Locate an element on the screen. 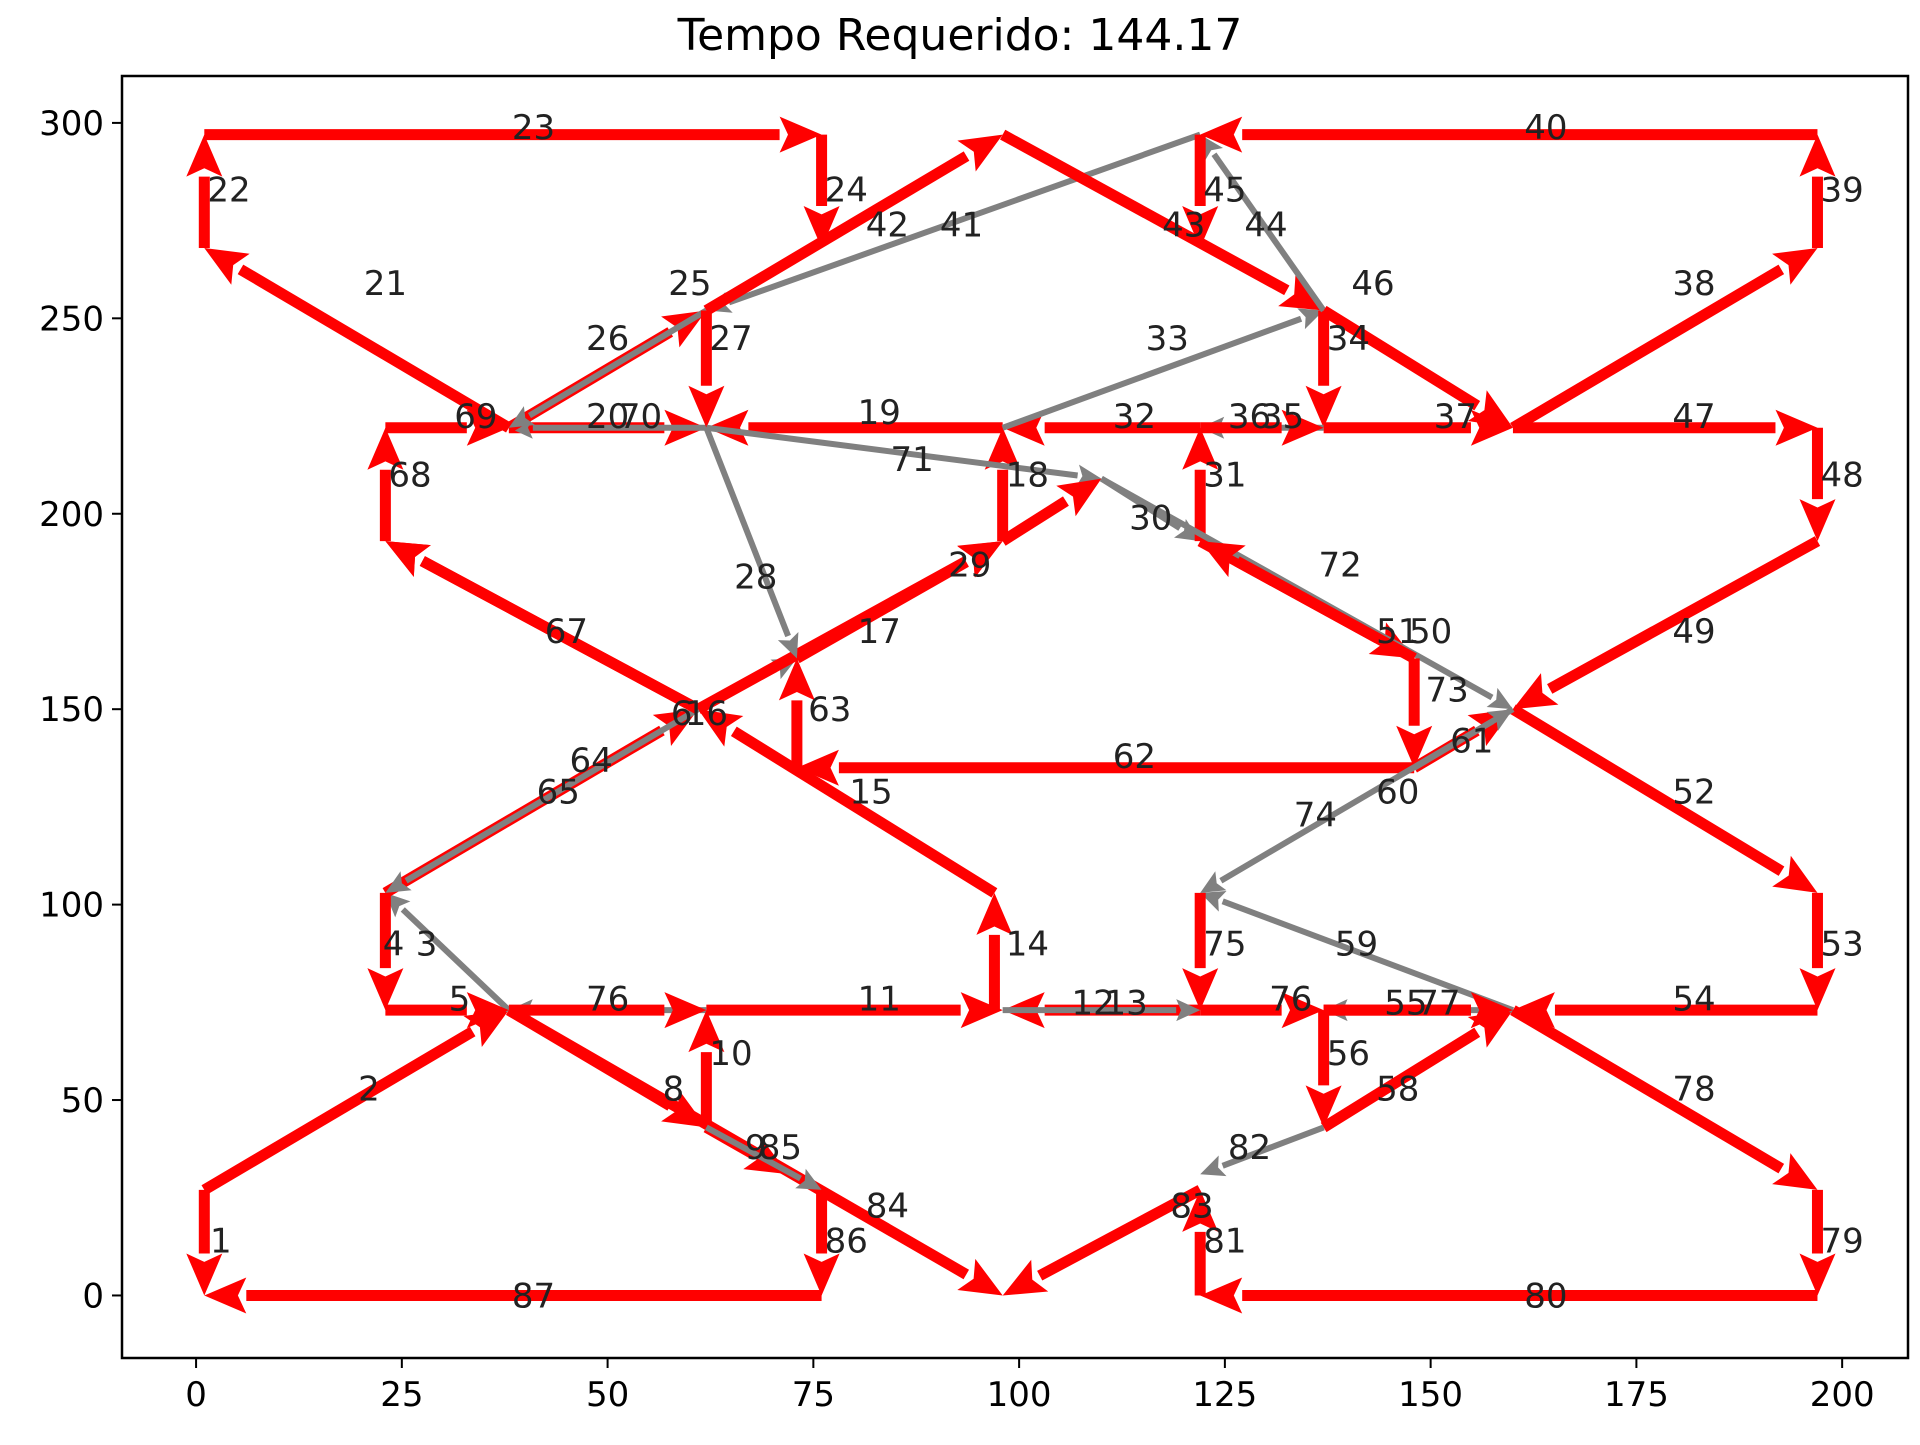 The width and height of the screenshot is (1920, 1445). edge-label-23: 23 is located at coordinates (533, 128).